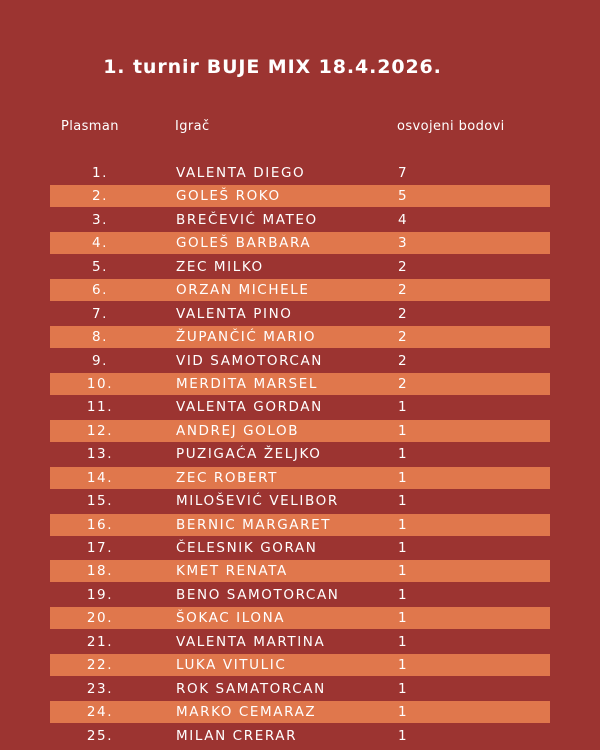  Describe the element at coordinates (403, 243) in the screenshot. I see `points-cell: 3` at that location.